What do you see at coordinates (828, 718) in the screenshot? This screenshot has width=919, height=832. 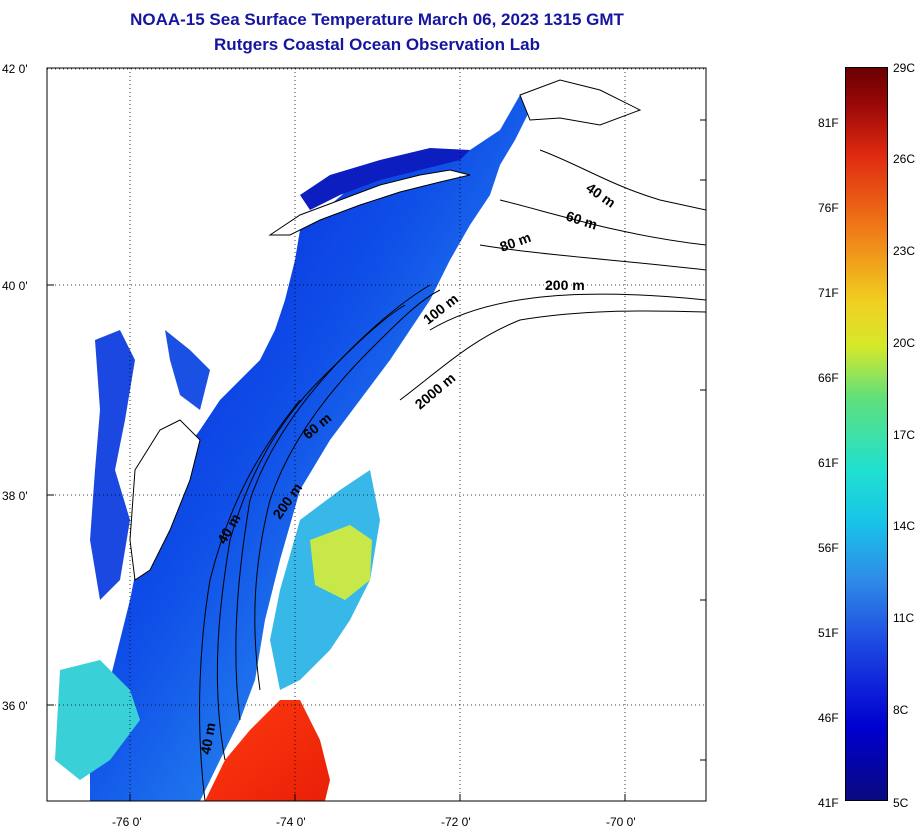 I see `colorbar-f-label: 46F` at bounding box center [828, 718].